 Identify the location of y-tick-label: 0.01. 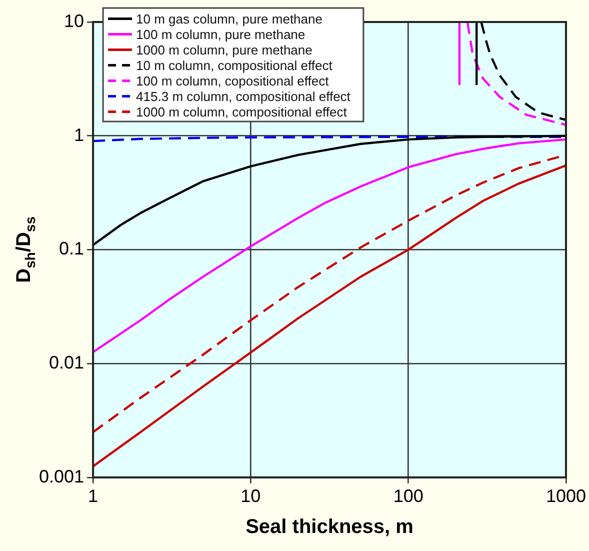
(66, 362).